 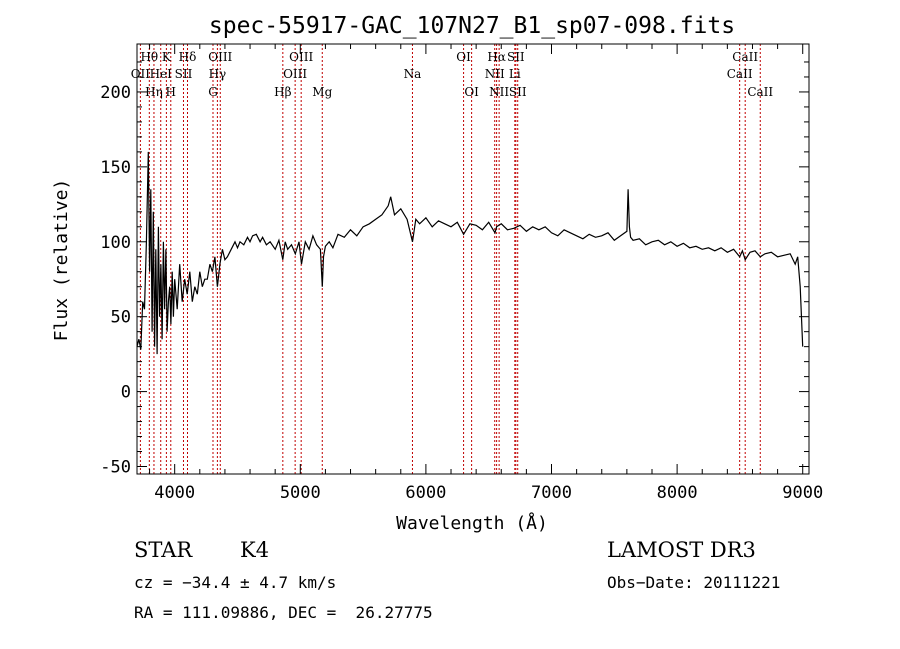 What do you see at coordinates (255, 550) in the screenshot?
I see `object-subclass: K4` at bounding box center [255, 550].